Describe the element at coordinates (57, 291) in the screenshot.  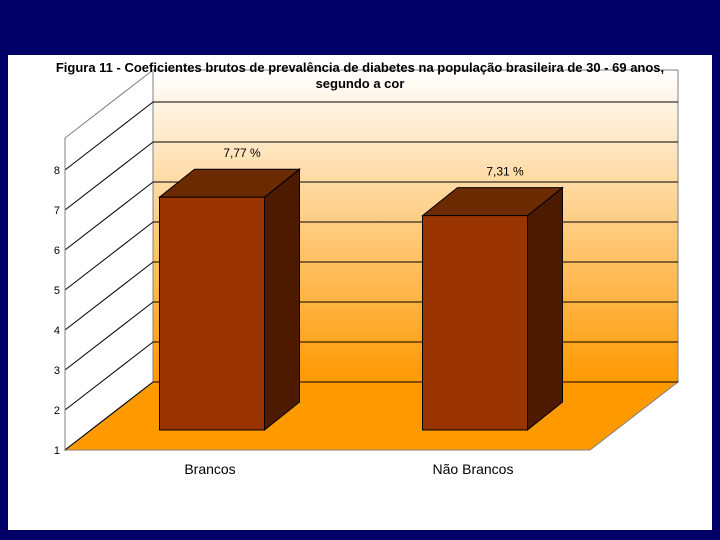
I see `y-tick-label: 5` at that location.